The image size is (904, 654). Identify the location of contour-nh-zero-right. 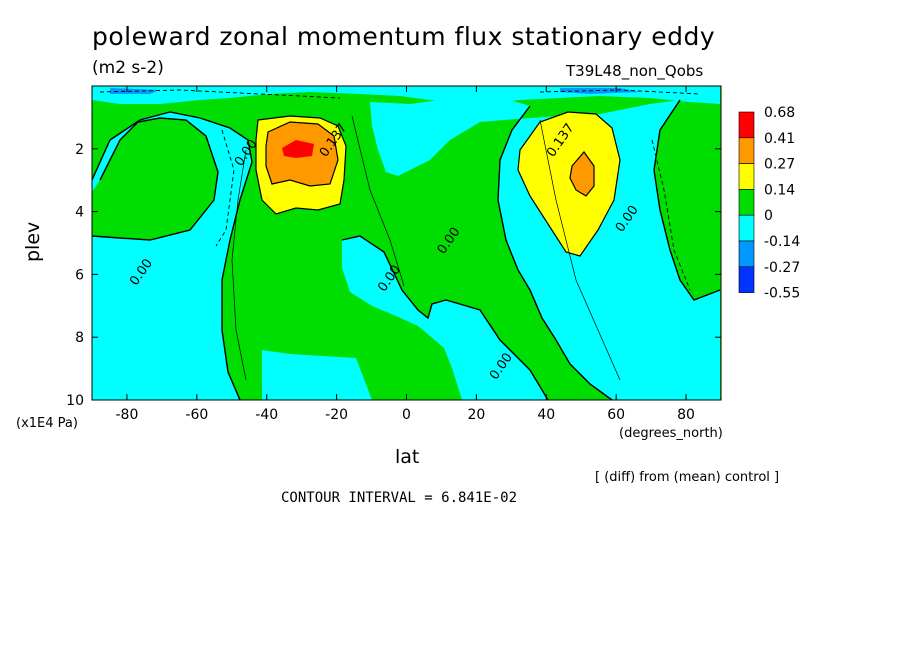
(687, 200).